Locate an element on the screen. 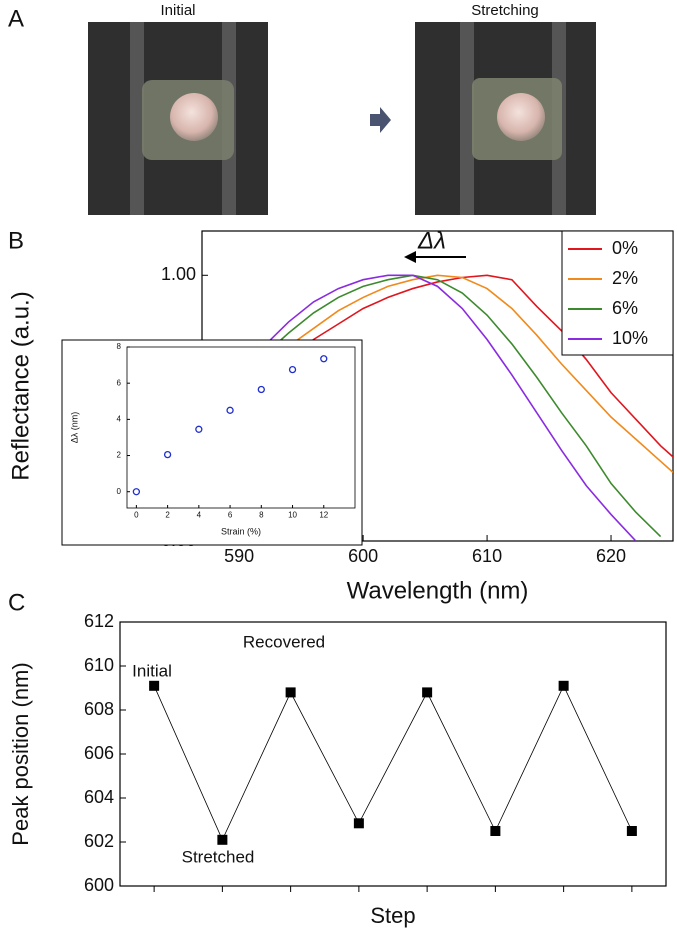  x-tick-label: 6 is located at coordinates (230, 514).